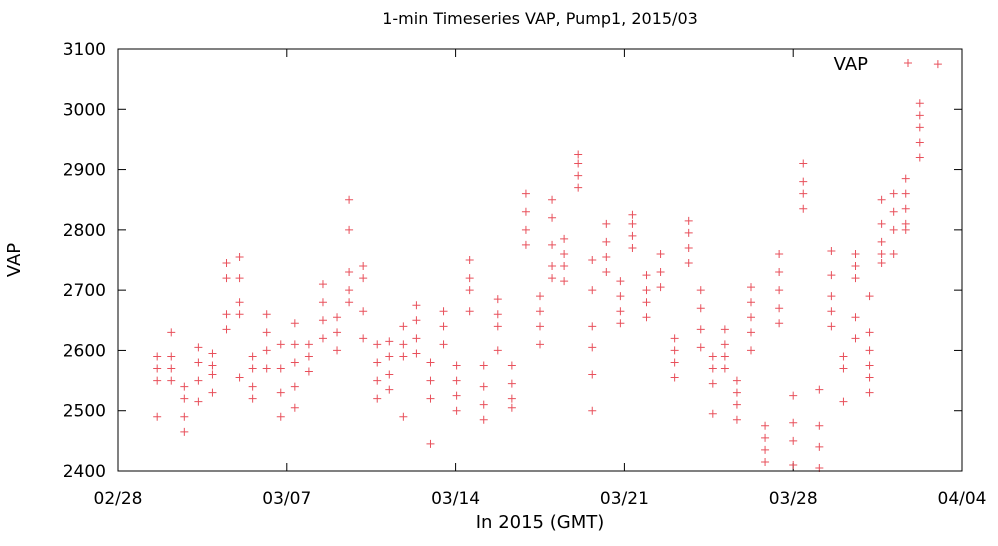 Image resolution: width=998 pixels, height=546 pixels. Describe the element at coordinates (84, 412) in the screenshot. I see `y-tick-label: 2500` at that location.